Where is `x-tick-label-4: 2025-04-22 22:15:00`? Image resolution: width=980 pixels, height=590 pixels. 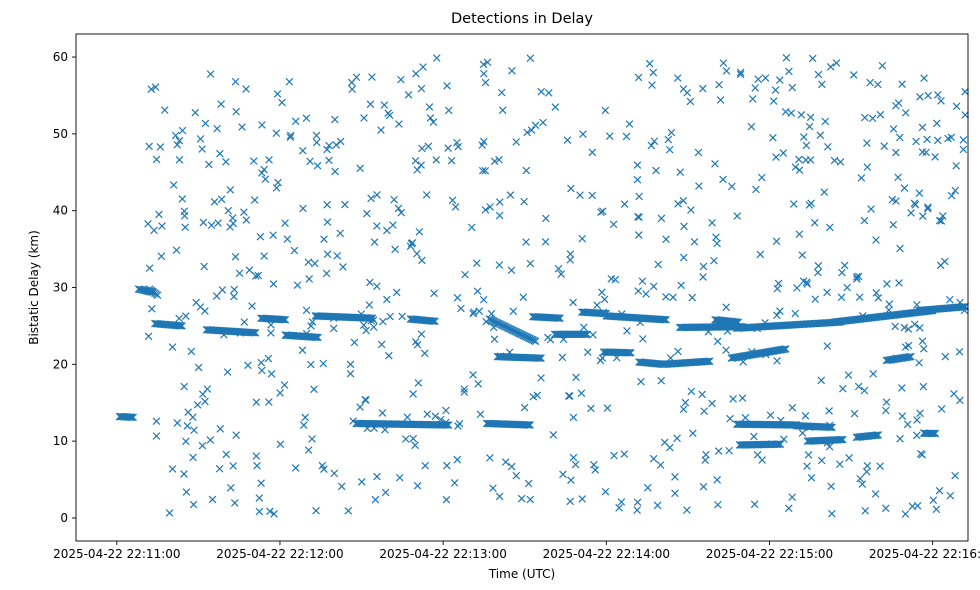
x-tick-label-4: 2025-04-22 22:15:00 is located at coordinates (769, 554).